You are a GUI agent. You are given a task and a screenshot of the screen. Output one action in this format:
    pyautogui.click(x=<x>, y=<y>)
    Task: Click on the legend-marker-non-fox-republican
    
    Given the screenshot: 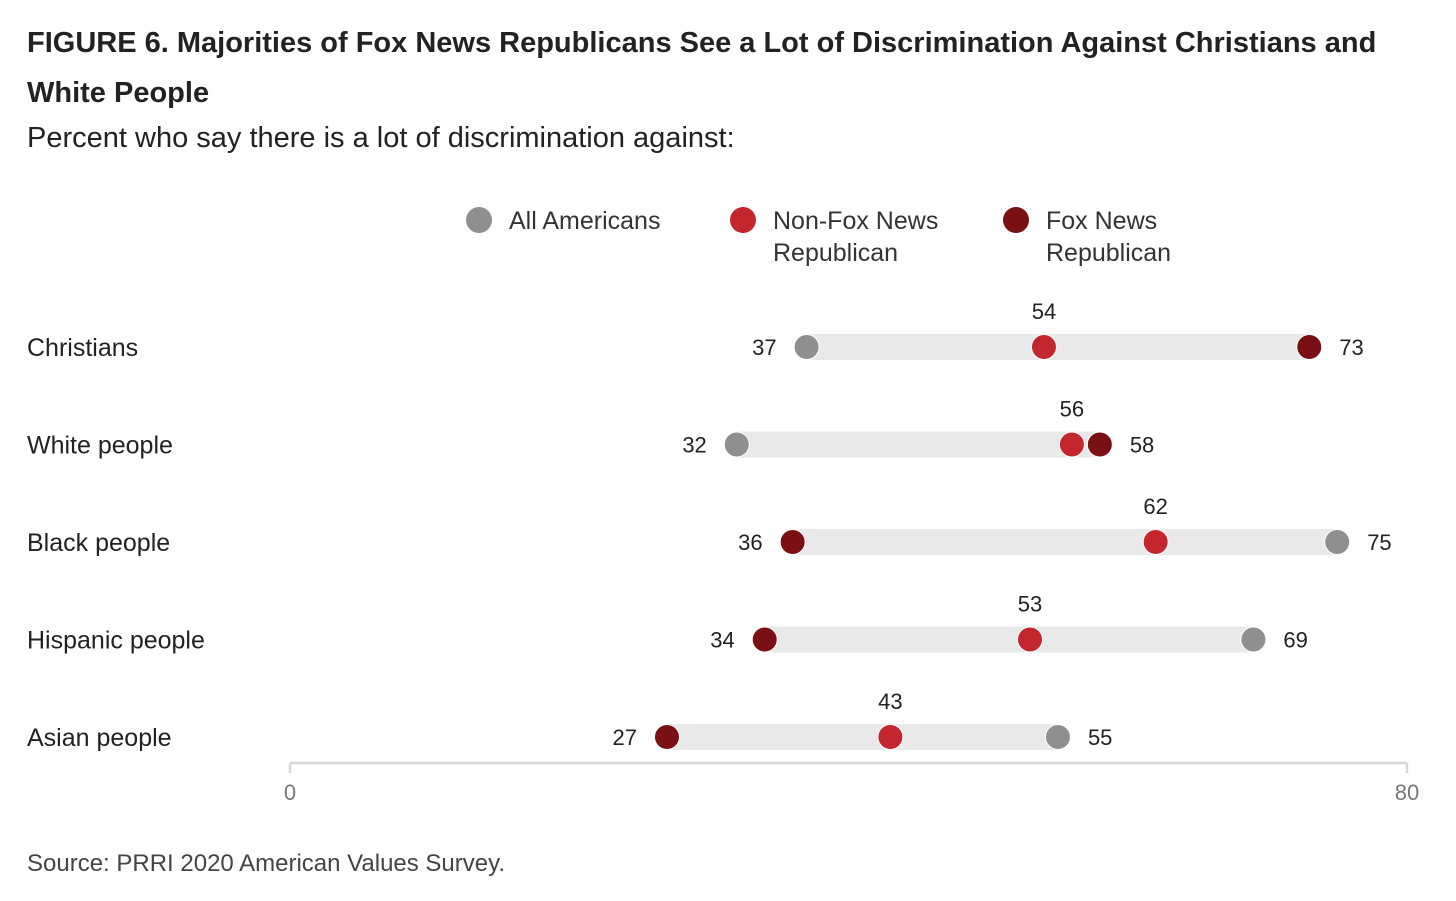 What is the action you would take?
    pyautogui.click(x=743, y=220)
    